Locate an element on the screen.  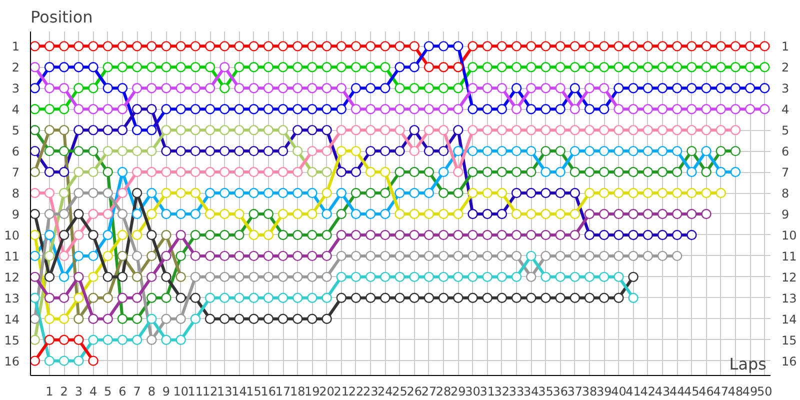
x-tick-label: 47 is located at coordinates (721, 391).